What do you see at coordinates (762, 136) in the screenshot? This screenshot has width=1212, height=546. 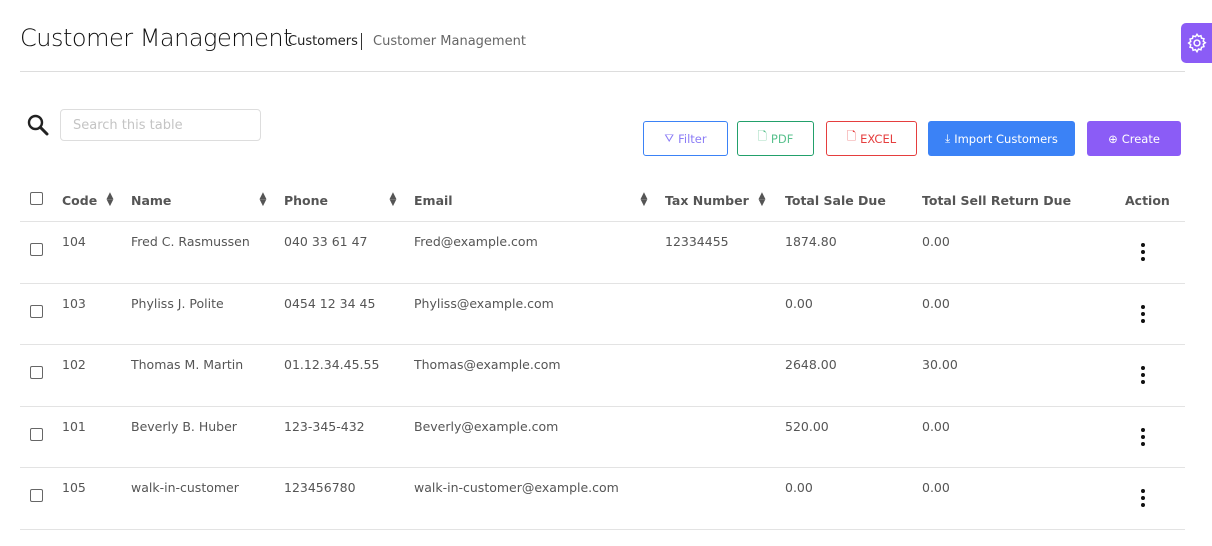 I see `pdf-file-icon: 🗋` at bounding box center [762, 136].